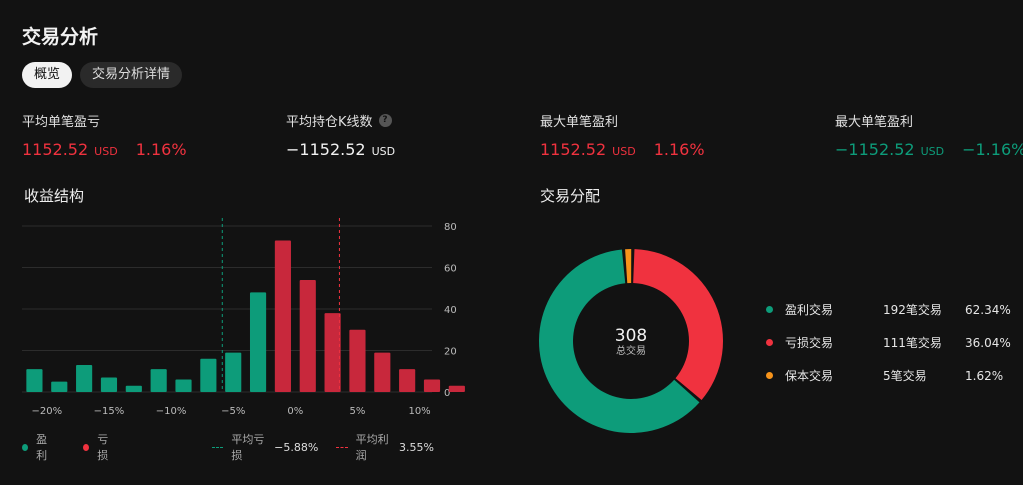  I want to click on x-tick-label: −5%, so click(233, 411).